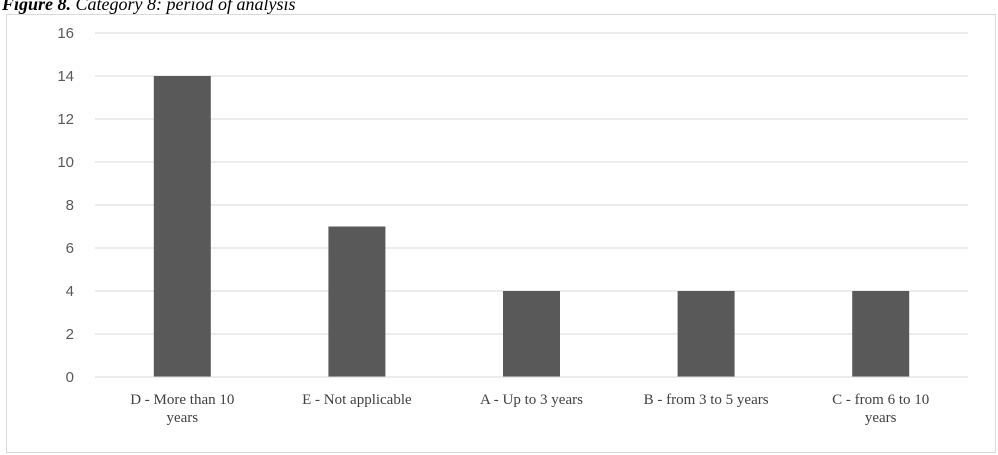 This screenshot has height=455, width=998. What do you see at coordinates (70, 334) in the screenshot?
I see `y-tick-label: 2` at bounding box center [70, 334].